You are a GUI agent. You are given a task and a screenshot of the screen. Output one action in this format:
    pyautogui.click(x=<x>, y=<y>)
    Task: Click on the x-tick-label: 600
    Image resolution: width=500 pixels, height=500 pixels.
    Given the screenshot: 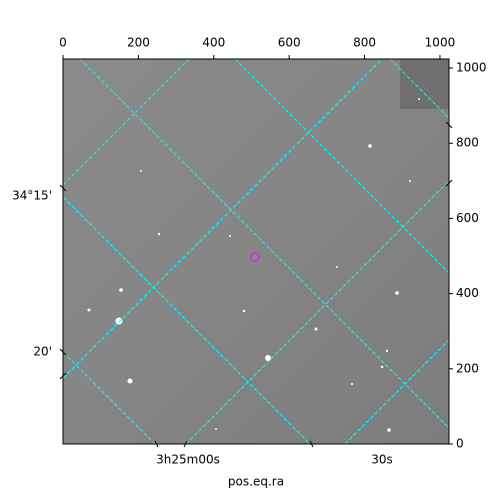 What is the action you would take?
    pyautogui.click(x=289, y=43)
    